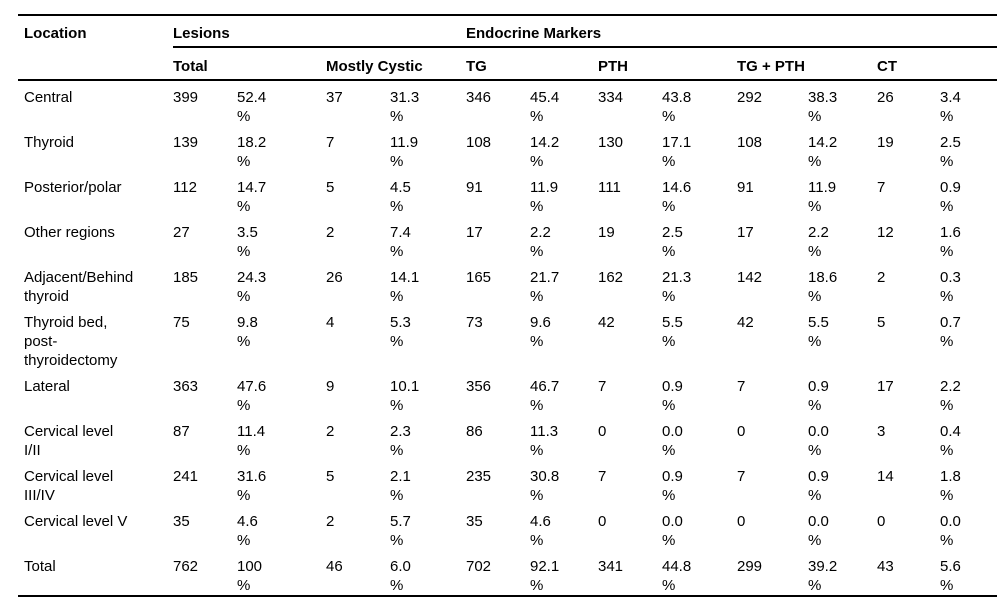 The image size is (1000, 608). I want to click on percent-cell: 44.8%, so click(699, 573).